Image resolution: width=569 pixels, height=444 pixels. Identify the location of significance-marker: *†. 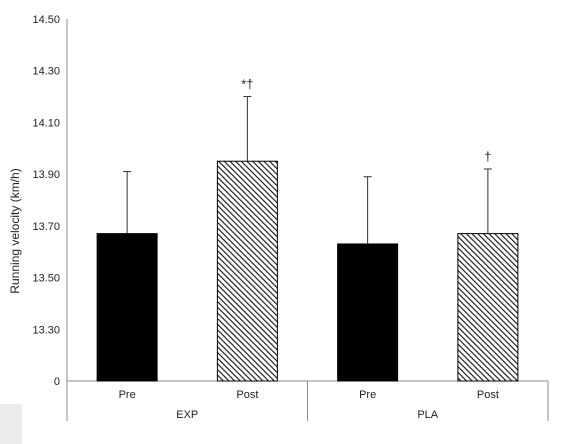
(247, 84).